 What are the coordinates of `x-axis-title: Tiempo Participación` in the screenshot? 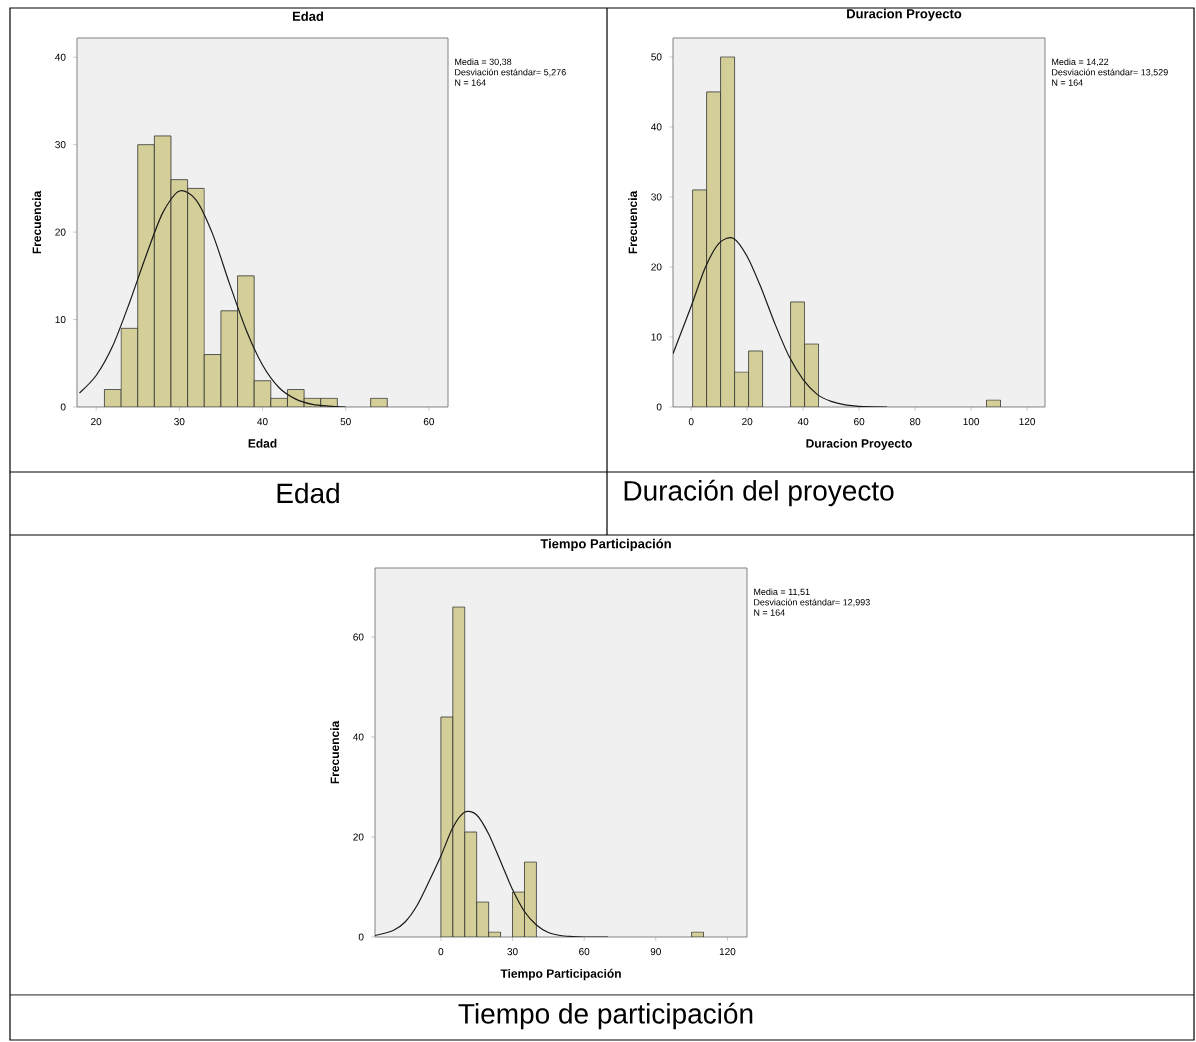 It's located at (560, 974).